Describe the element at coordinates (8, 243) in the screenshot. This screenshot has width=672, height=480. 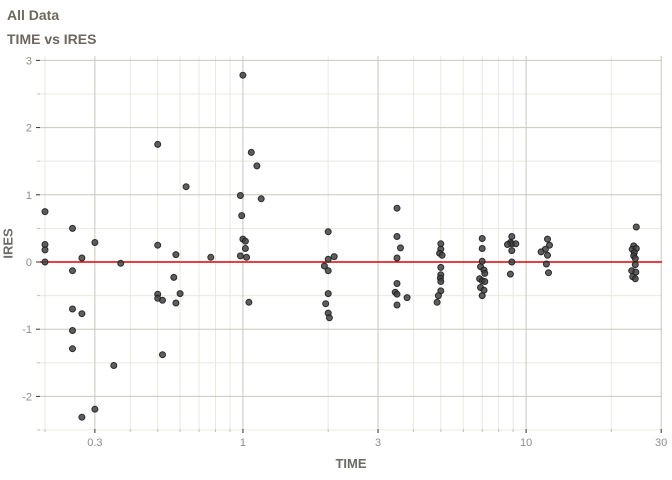
I see `y-axis-title: IRES` at that location.